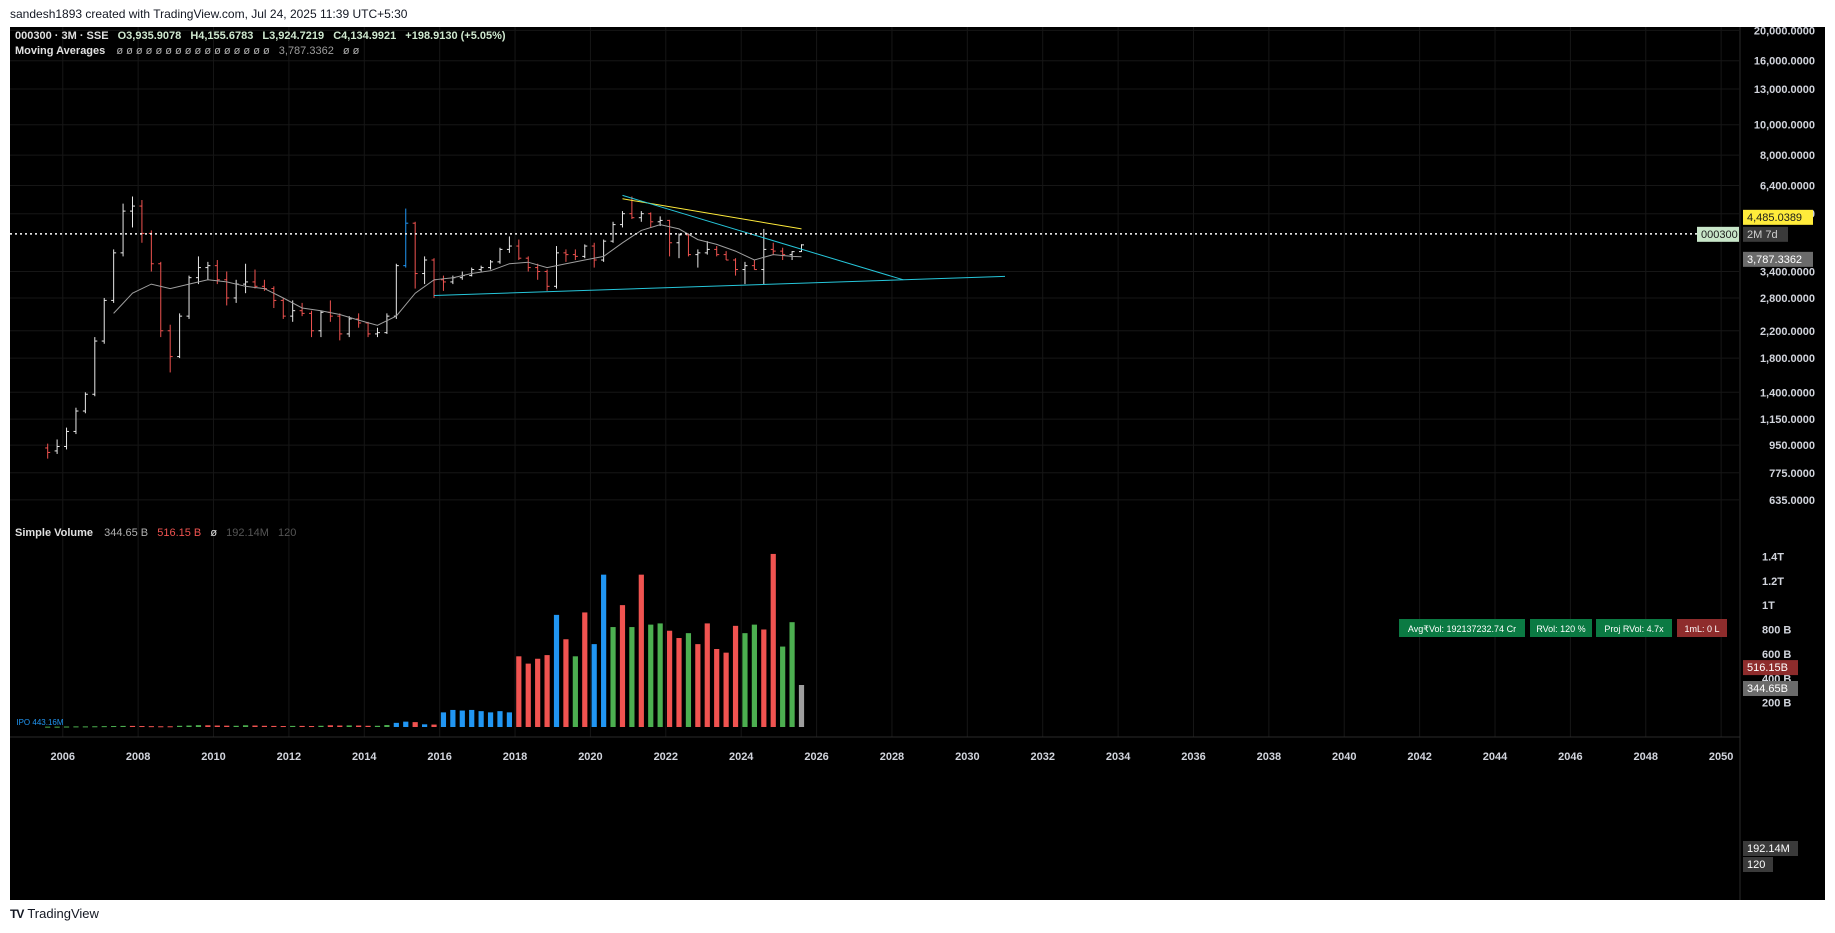  I want to click on legend-close: C4,134.9921, so click(364, 36).